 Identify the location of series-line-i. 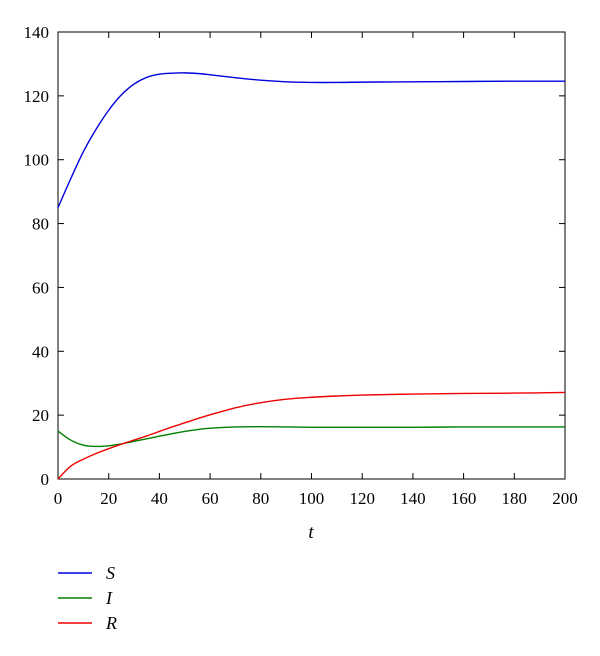
(311, 436).